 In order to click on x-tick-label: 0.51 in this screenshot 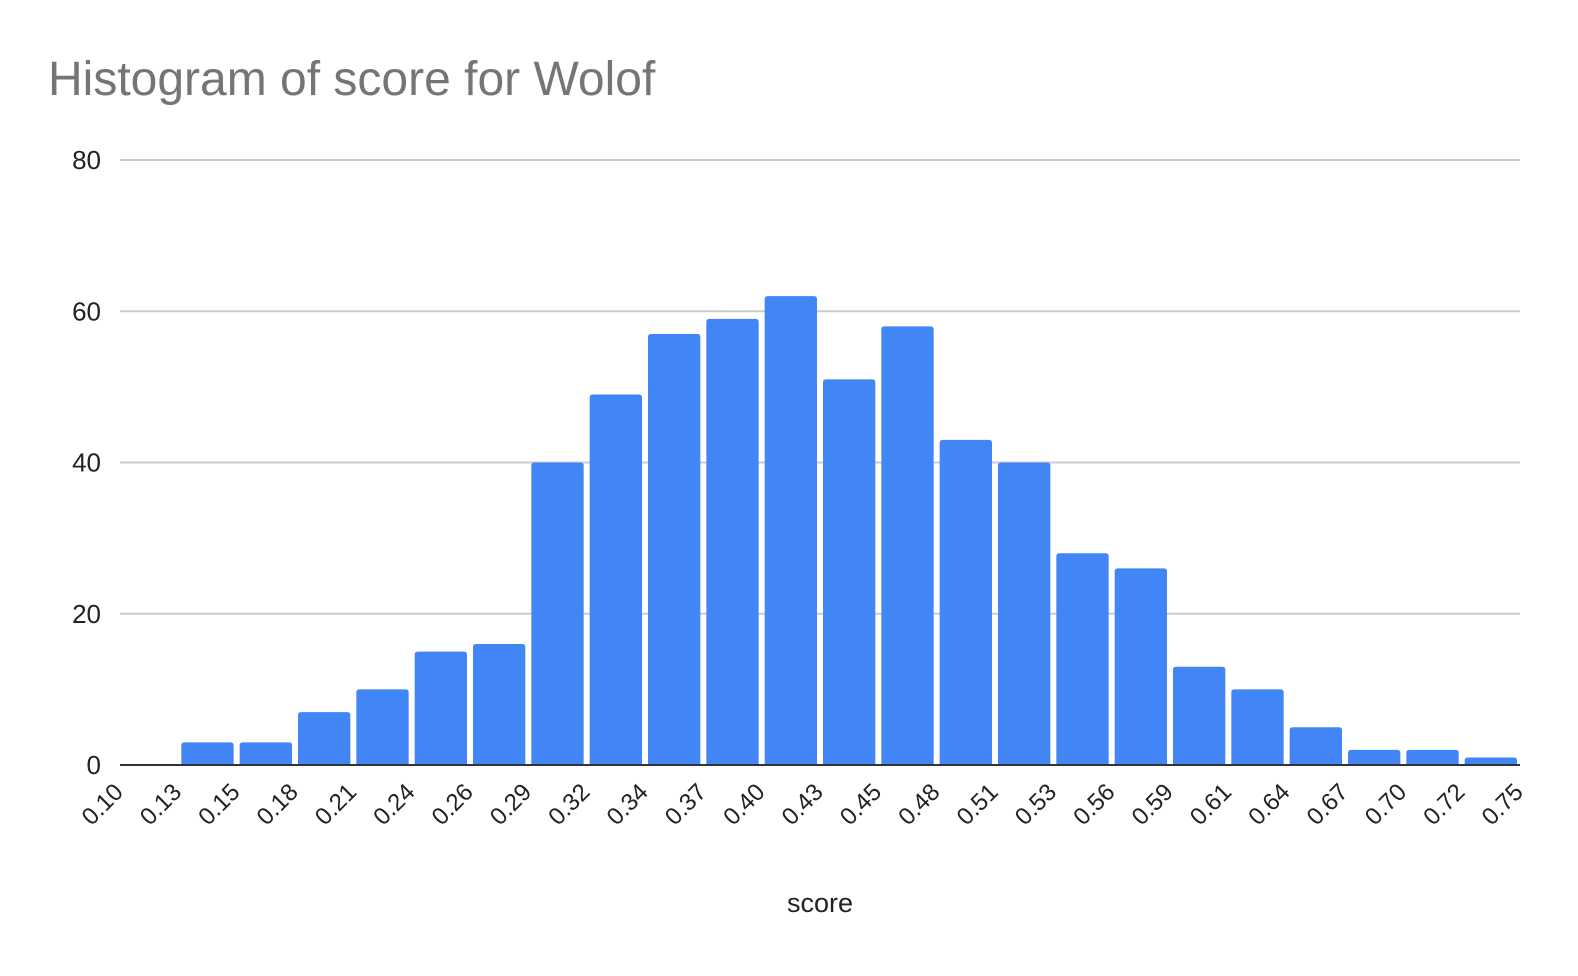, I will do `click(978, 805)`.